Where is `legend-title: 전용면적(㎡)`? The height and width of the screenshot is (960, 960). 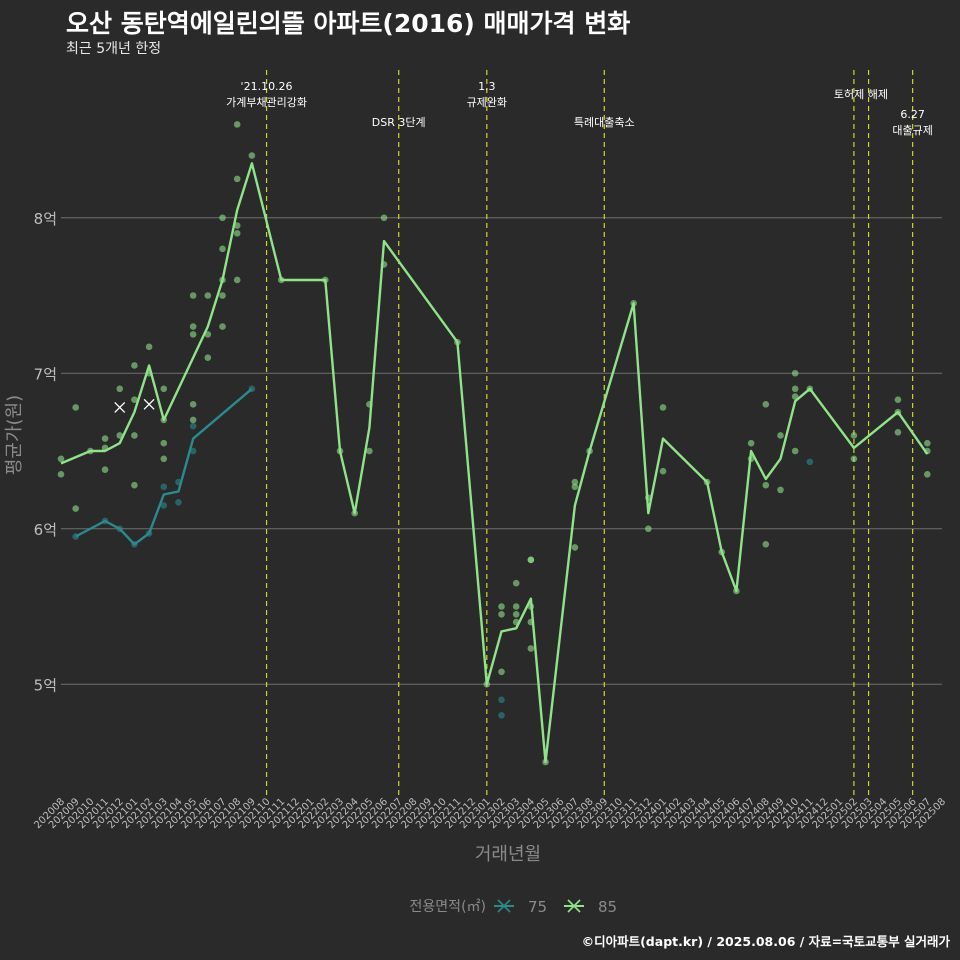 legend-title: 전용면적(㎡) is located at coordinates (448, 907).